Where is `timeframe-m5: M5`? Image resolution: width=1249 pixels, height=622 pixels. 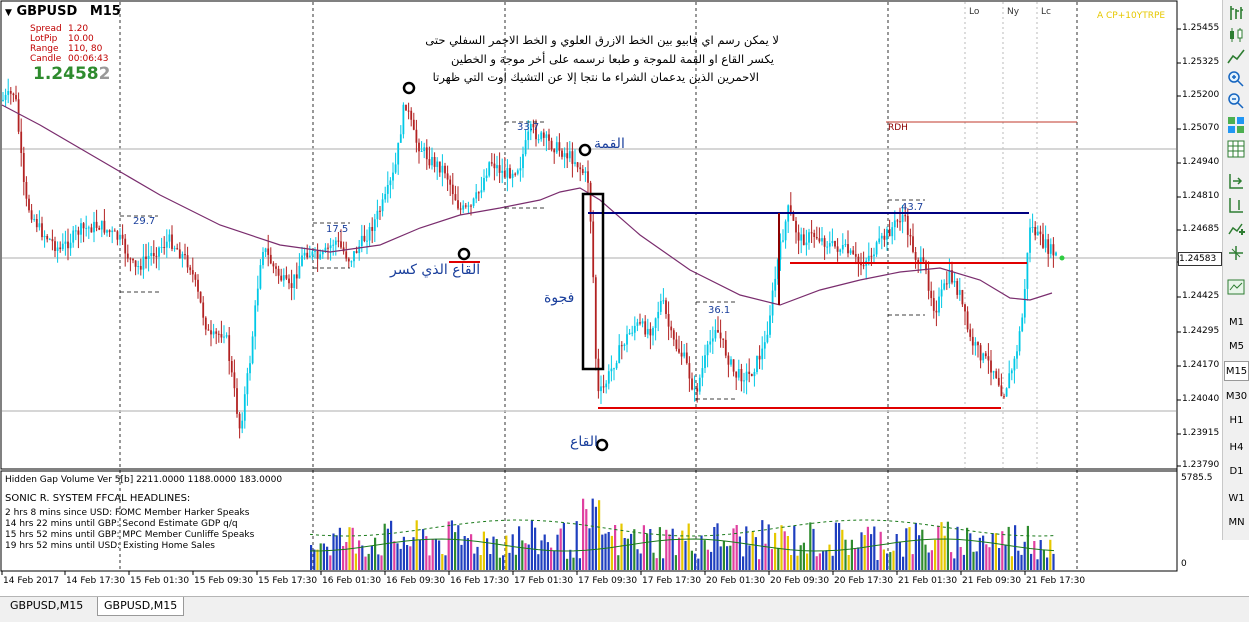 timeframe-m5: M5 is located at coordinates (1236, 346).